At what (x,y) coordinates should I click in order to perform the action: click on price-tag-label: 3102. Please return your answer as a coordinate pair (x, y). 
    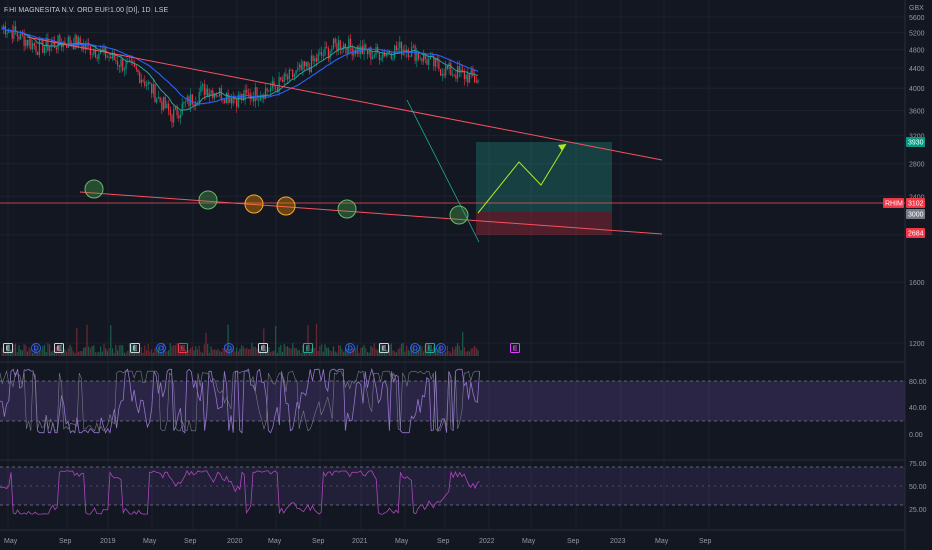
    Looking at the image, I should click on (916, 204).